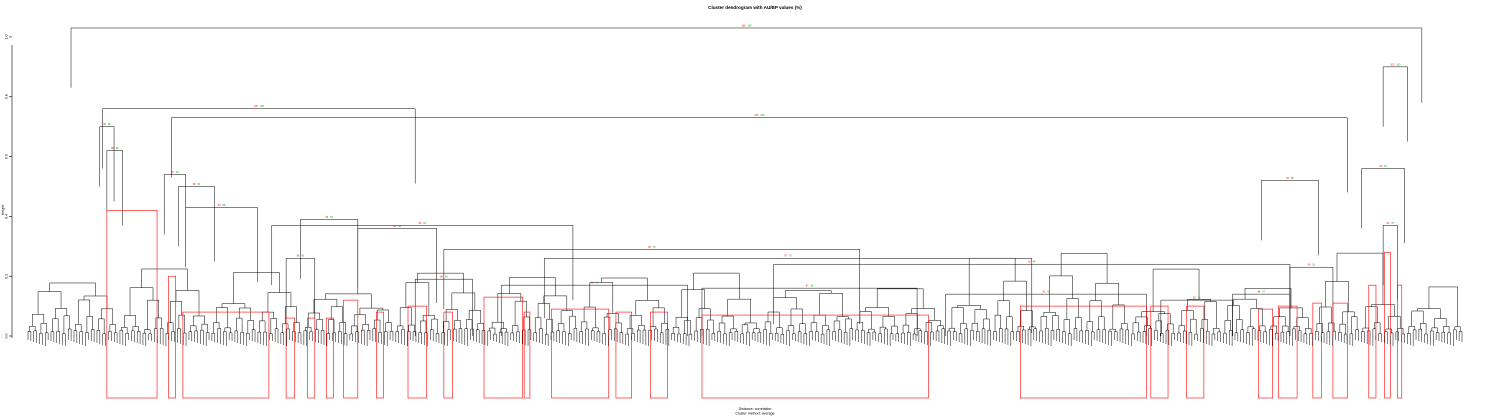  Describe the element at coordinates (1385, 166) in the screenshot. I see `bp-value: 92` at that location.